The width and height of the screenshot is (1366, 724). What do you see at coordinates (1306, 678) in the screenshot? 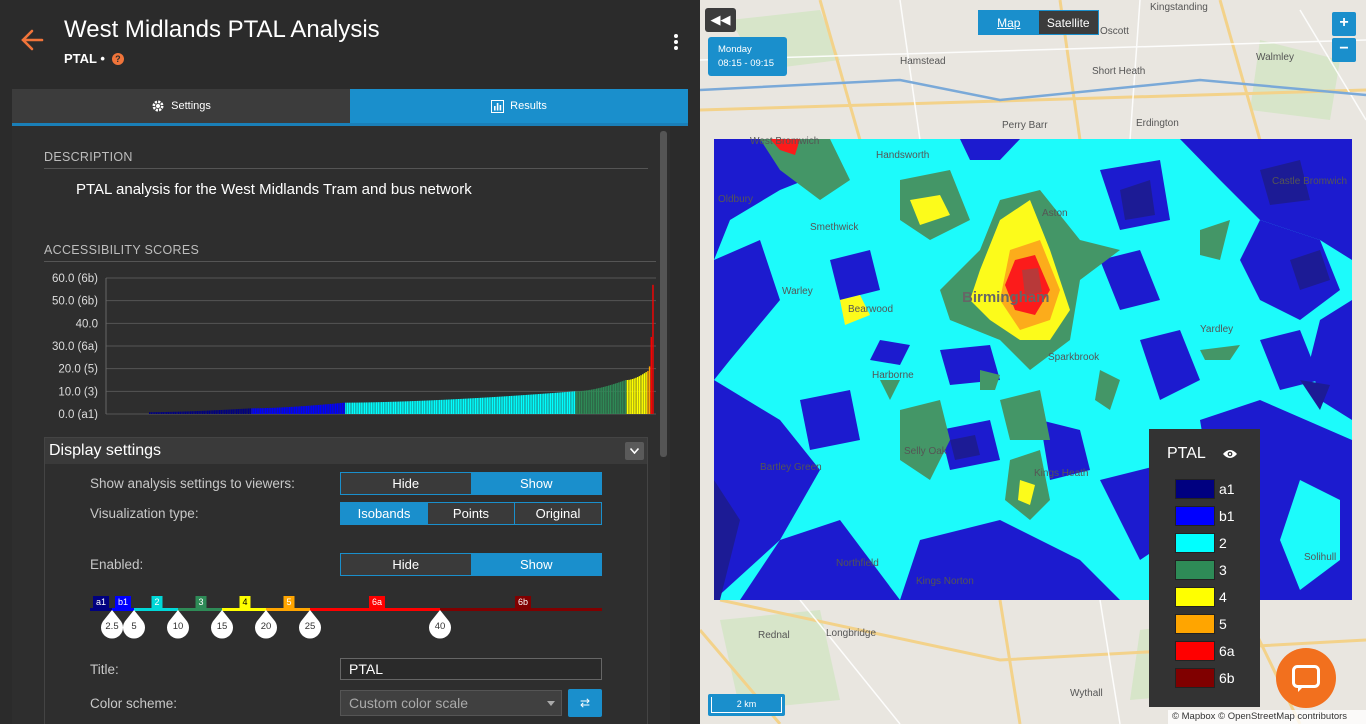
I see `chat-button` at bounding box center [1306, 678].